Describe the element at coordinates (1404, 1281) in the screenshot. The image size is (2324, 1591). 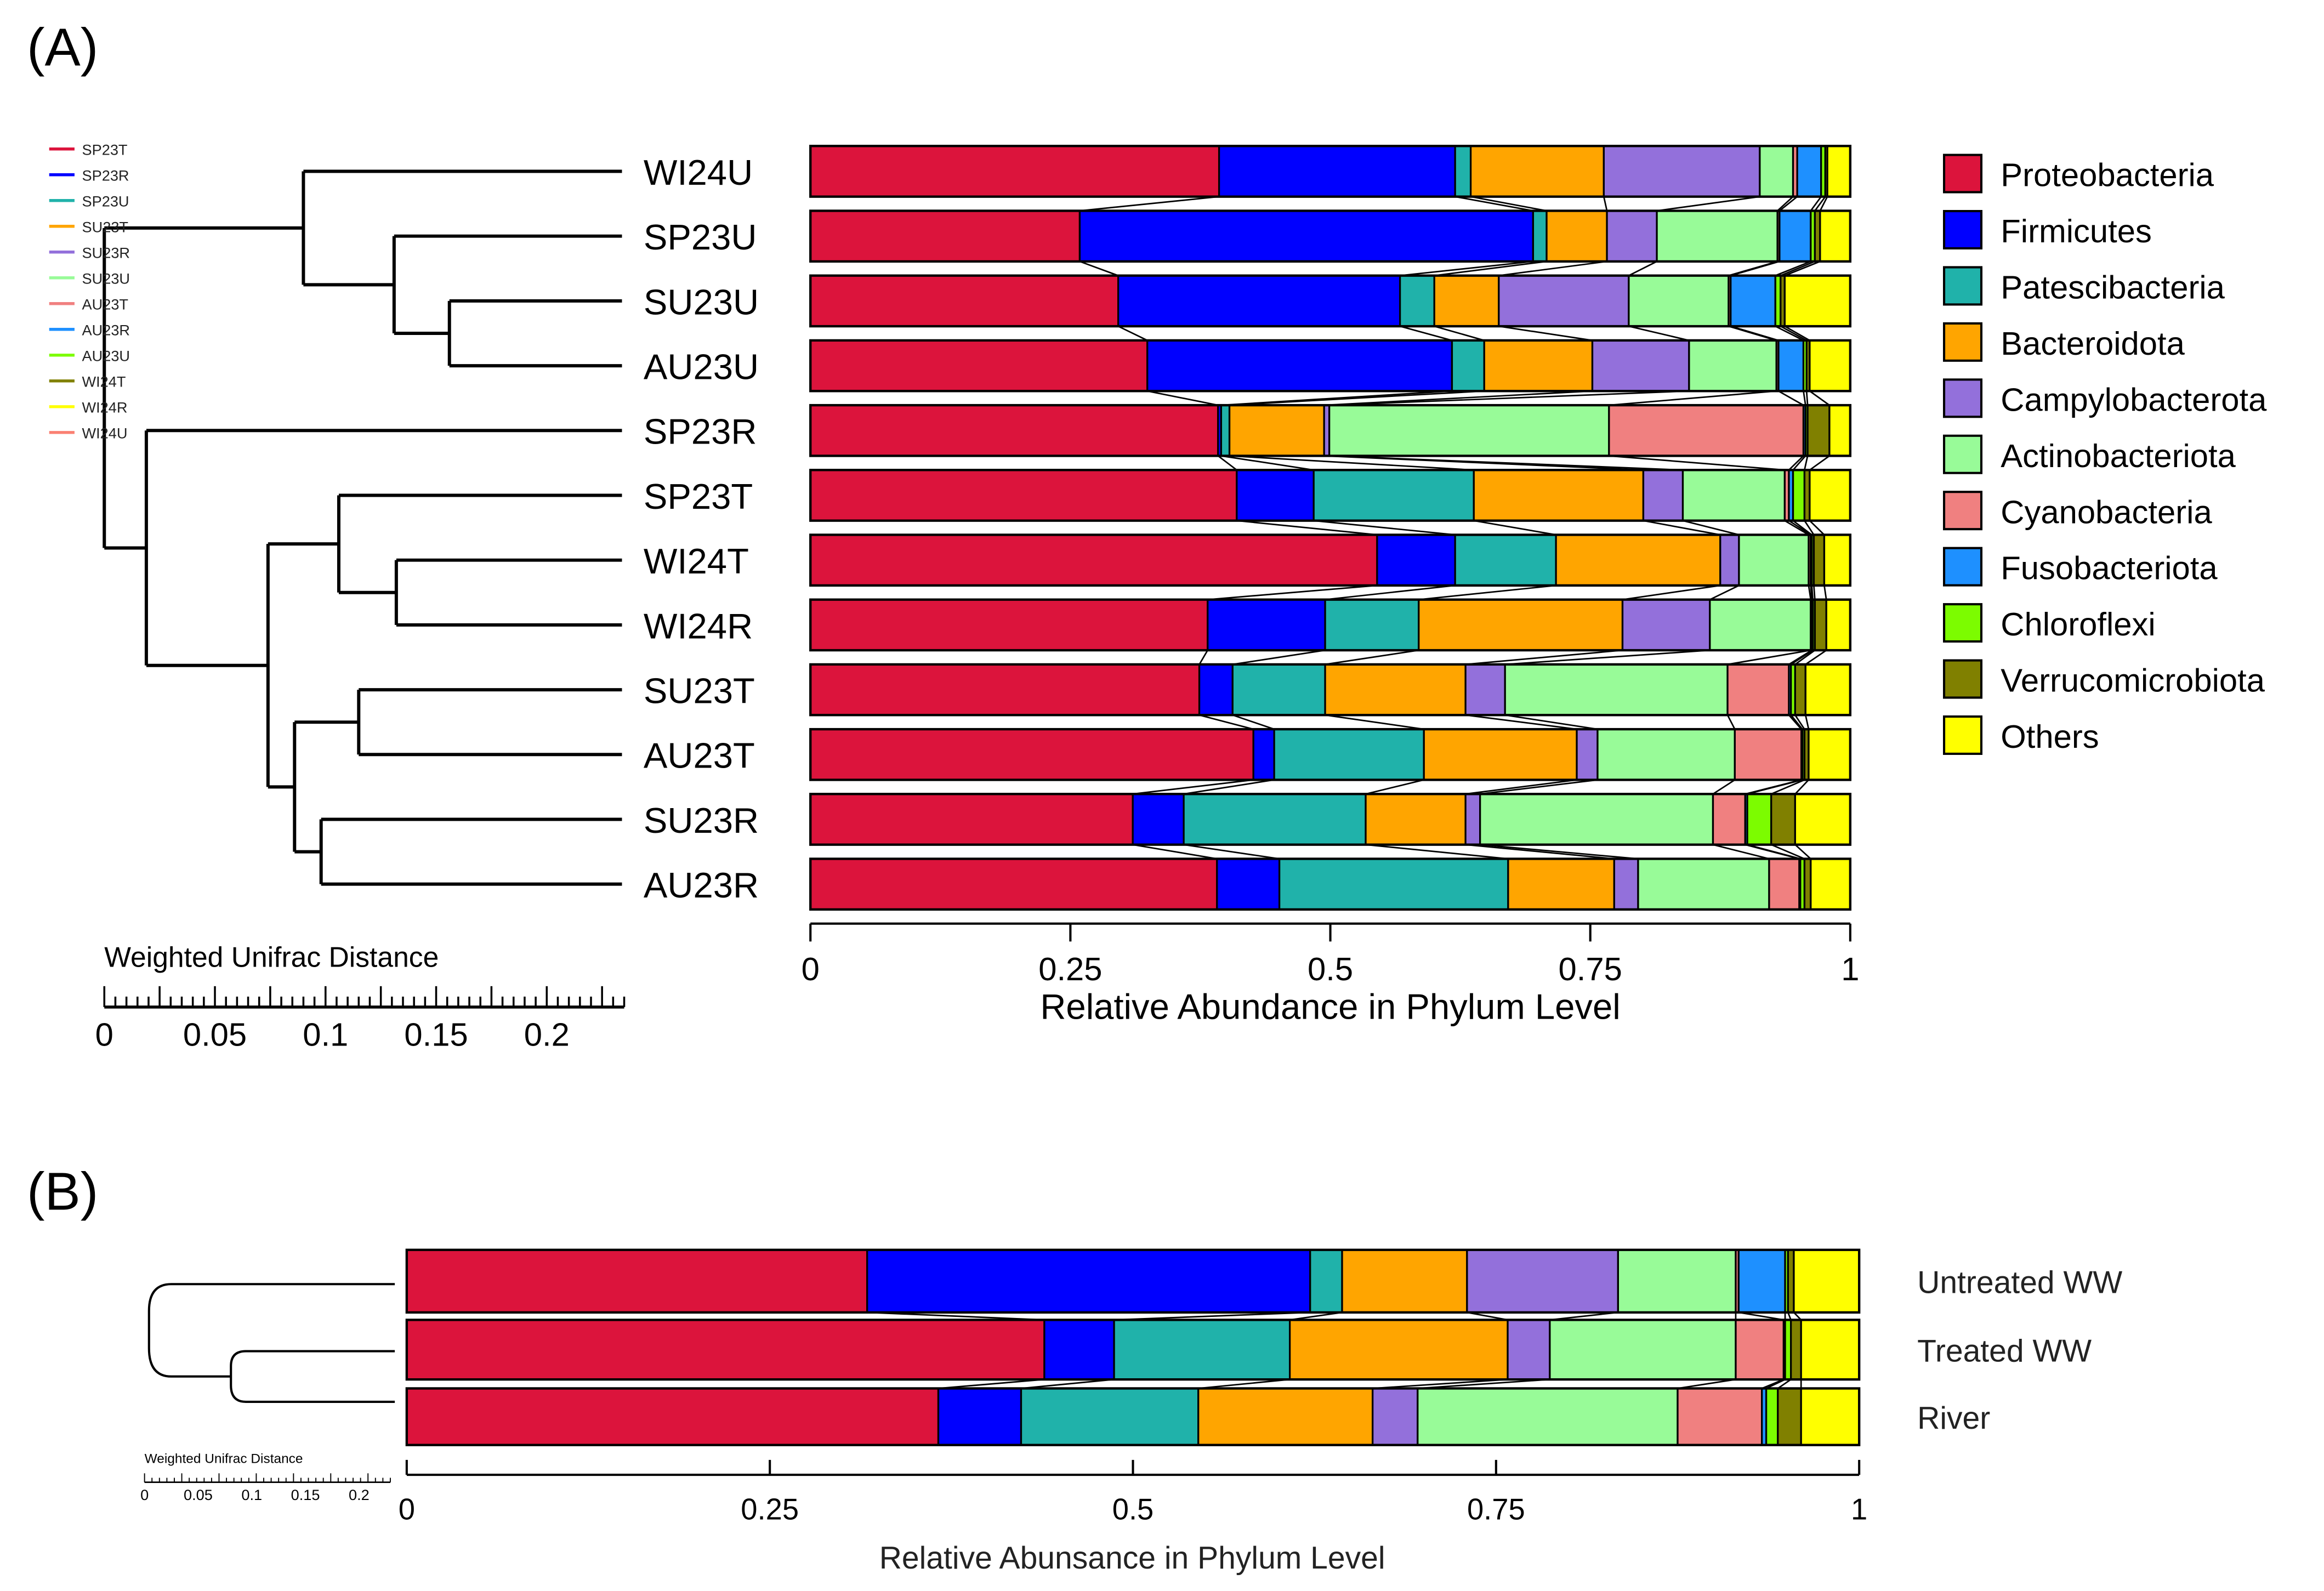
I see `bar-segment-Untreated WW-Bacteroidota` at that location.